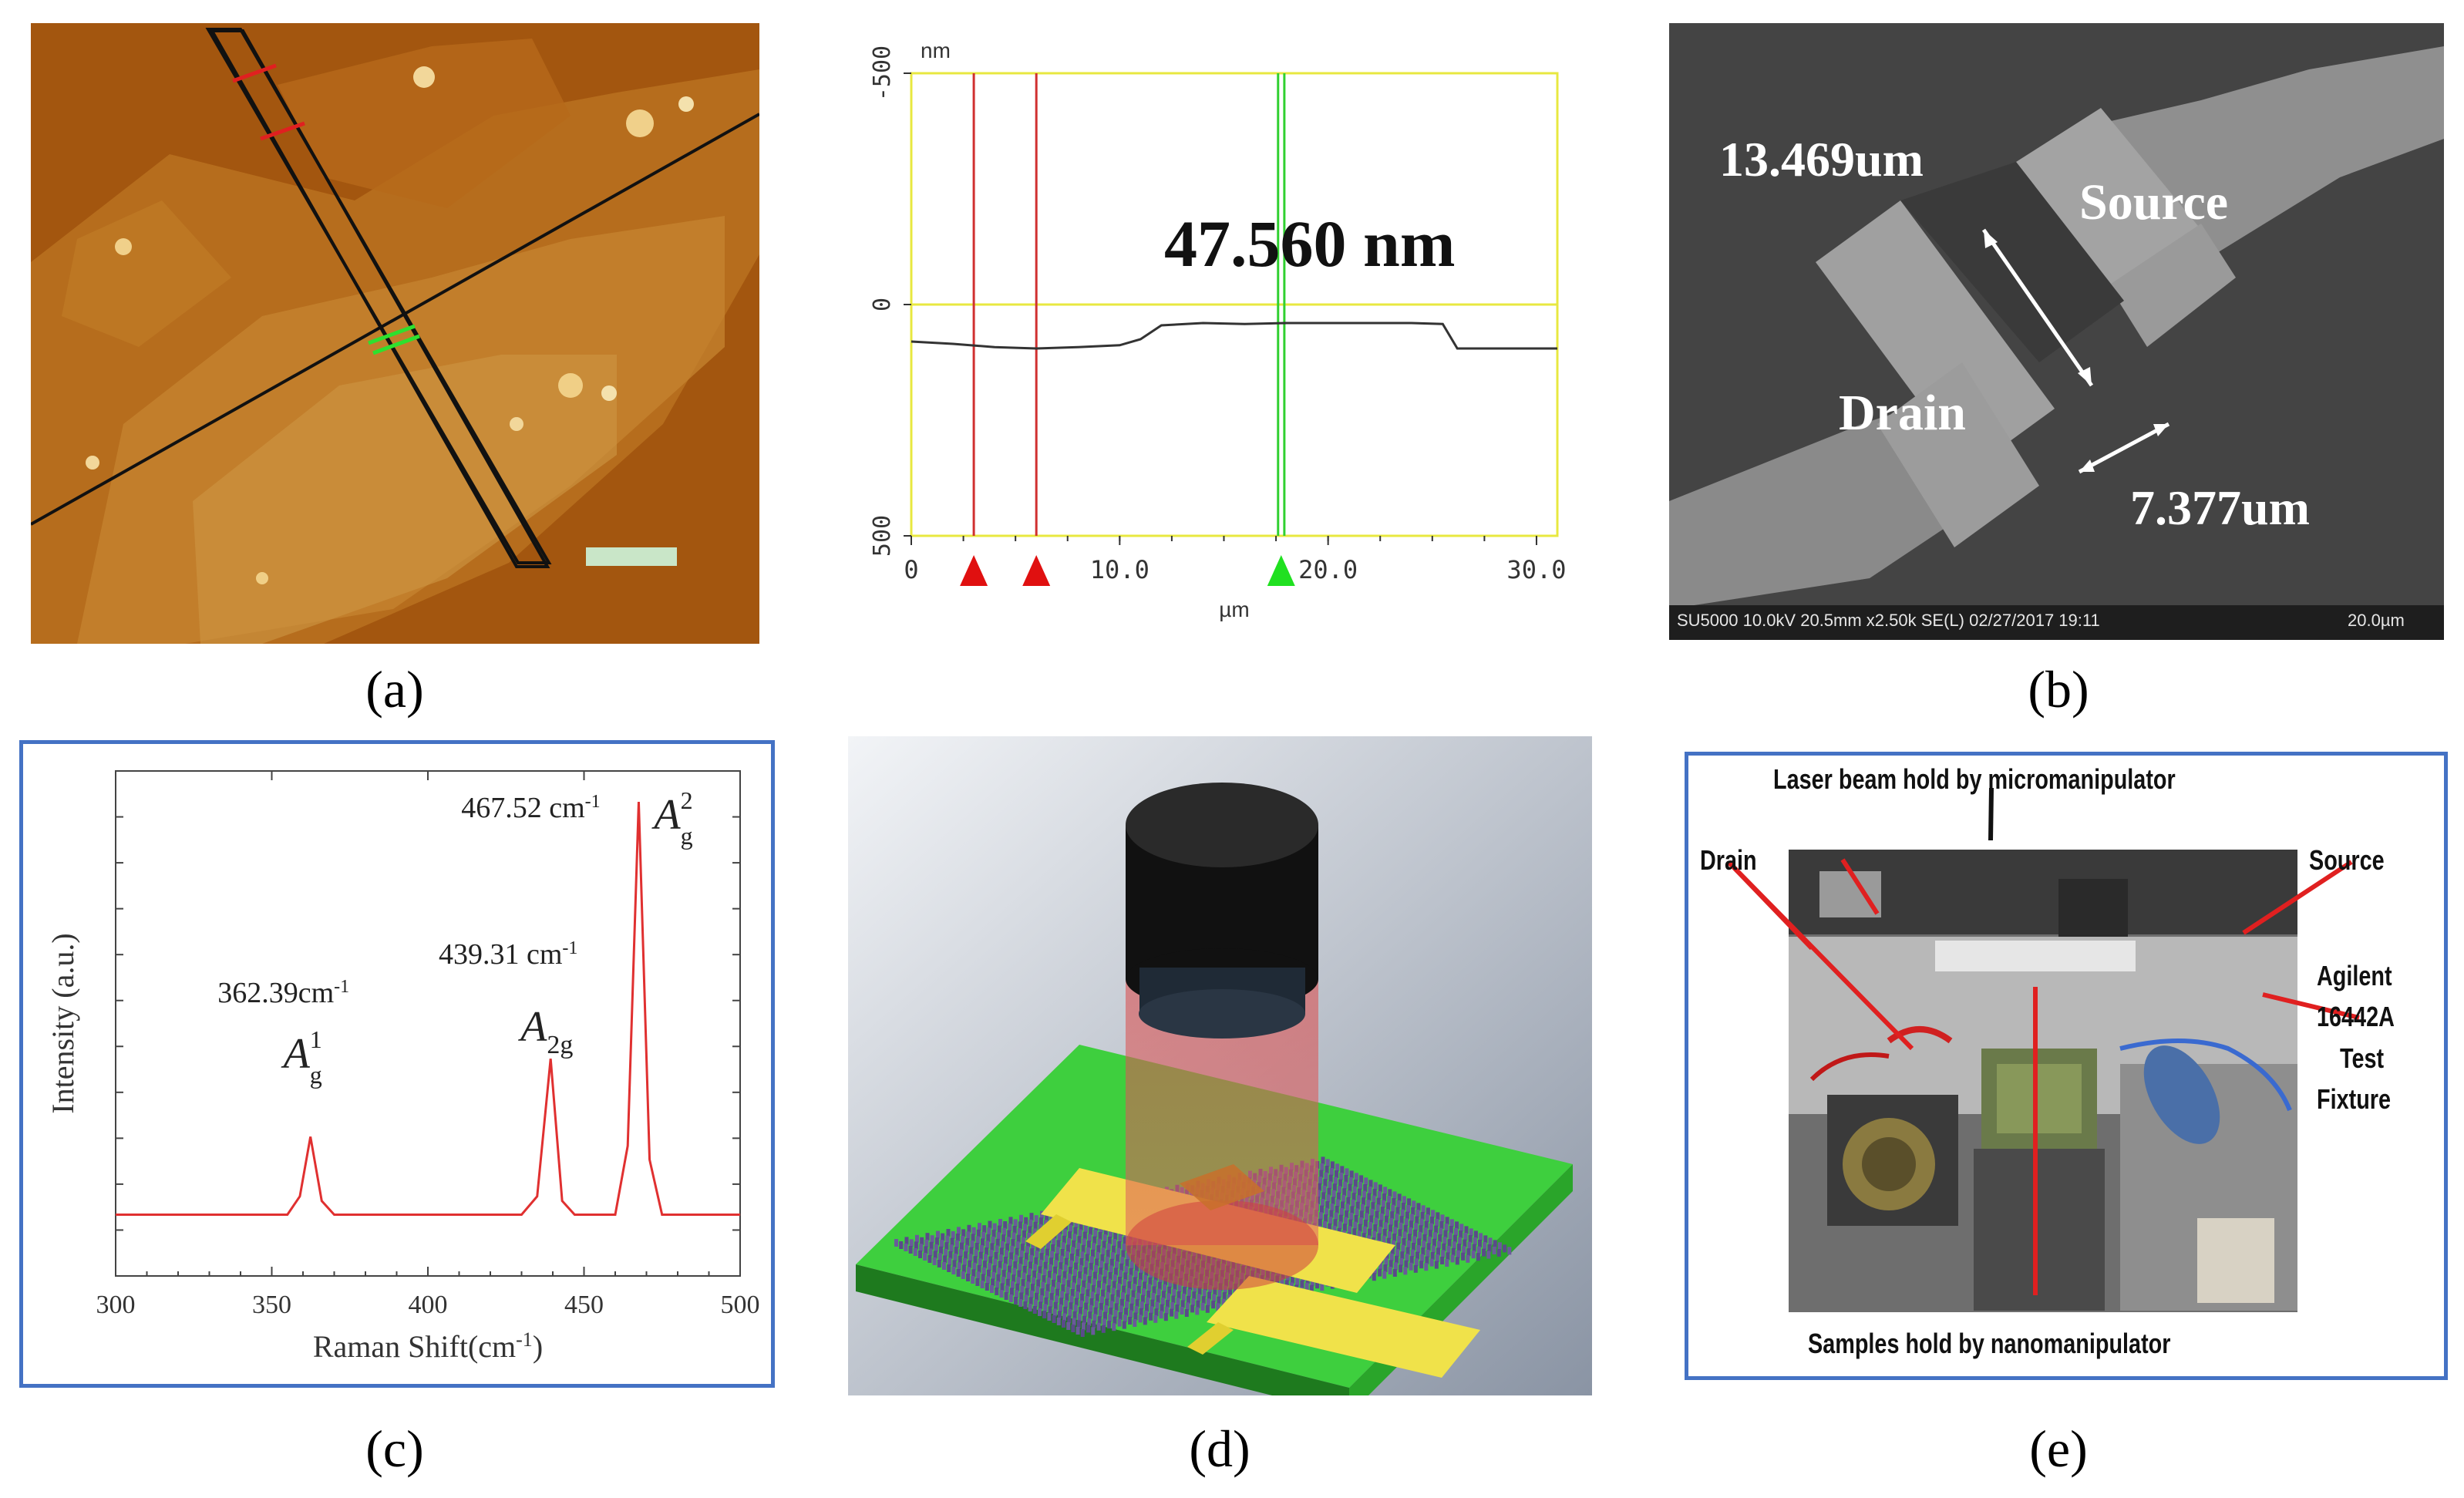 The image size is (2464, 1498). Describe the element at coordinates (1309, 244) in the screenshot. I see `step-height-annotation: 47.560 nm` at that location.